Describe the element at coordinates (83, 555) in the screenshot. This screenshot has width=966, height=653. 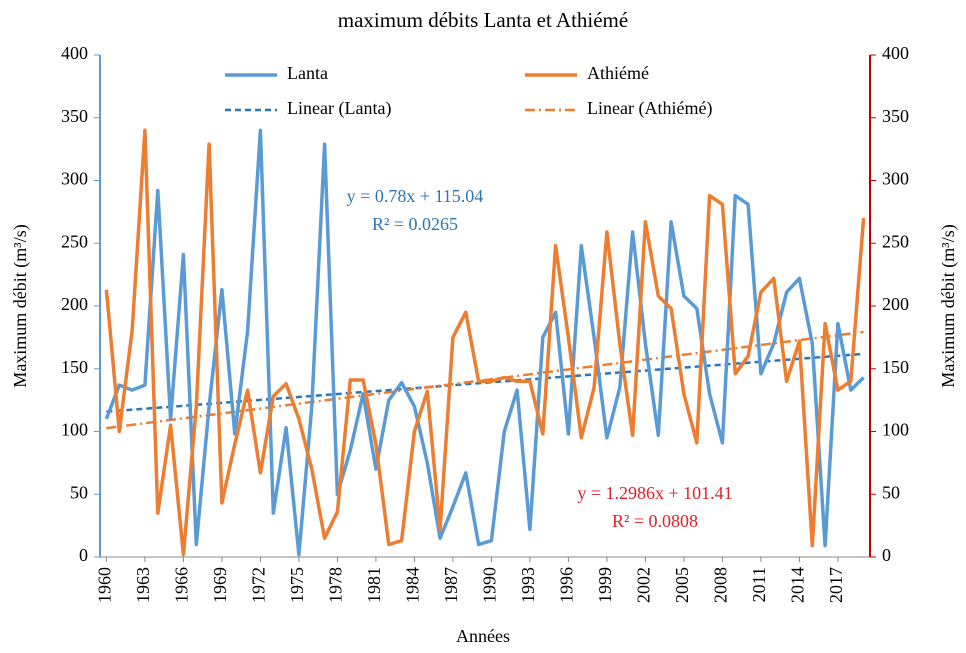
I see `y-tick-label: 0` at that location.